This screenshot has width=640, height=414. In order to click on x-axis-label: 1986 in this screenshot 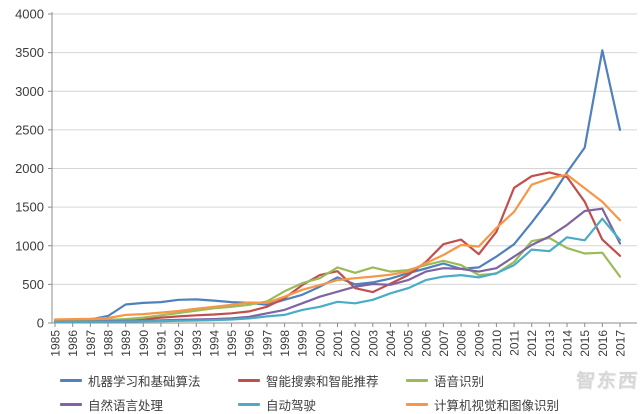, I will do `click(73, 343)`.